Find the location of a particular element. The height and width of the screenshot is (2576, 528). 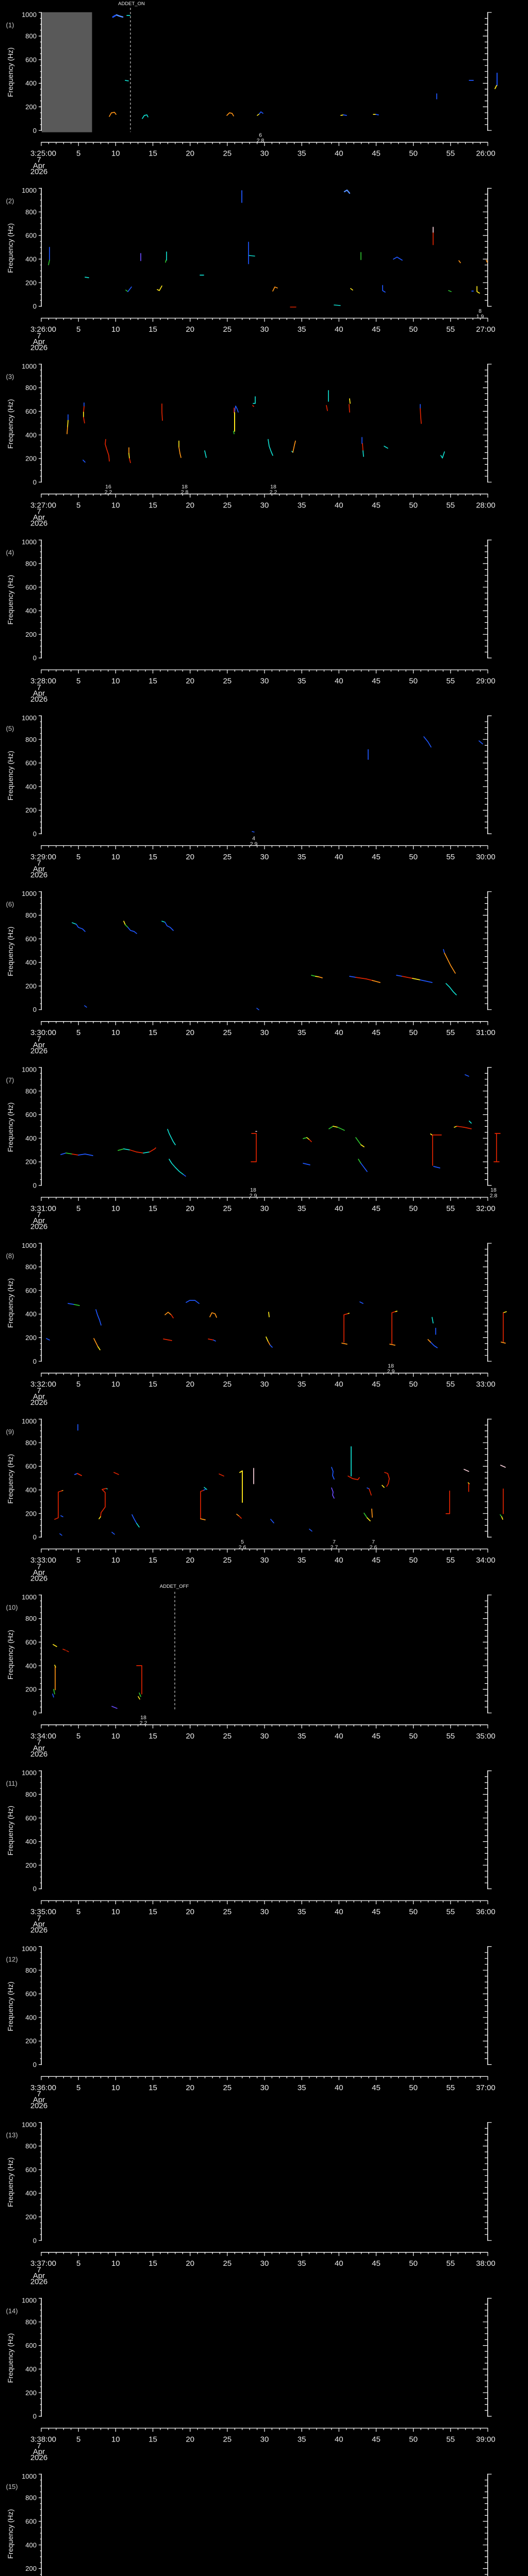

svg-text: Frequency (Hz) is located at coordinates (10, 1830).